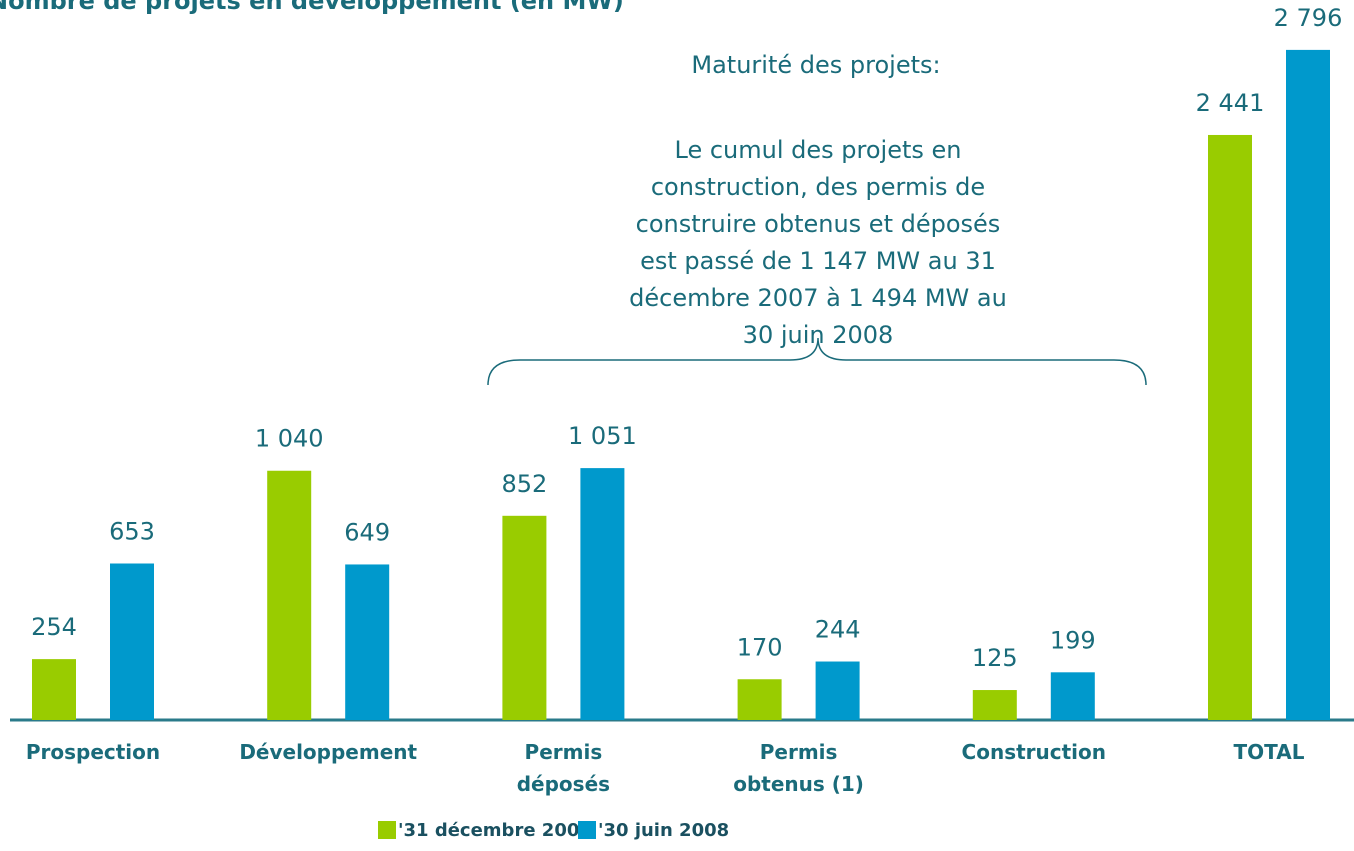 The width and height of the screenshot is (1354, 851). What do you see at coordinates (1230, 103) in the screenshot?
I see `value-label: 2 441` at bounding box center [1230, 103].